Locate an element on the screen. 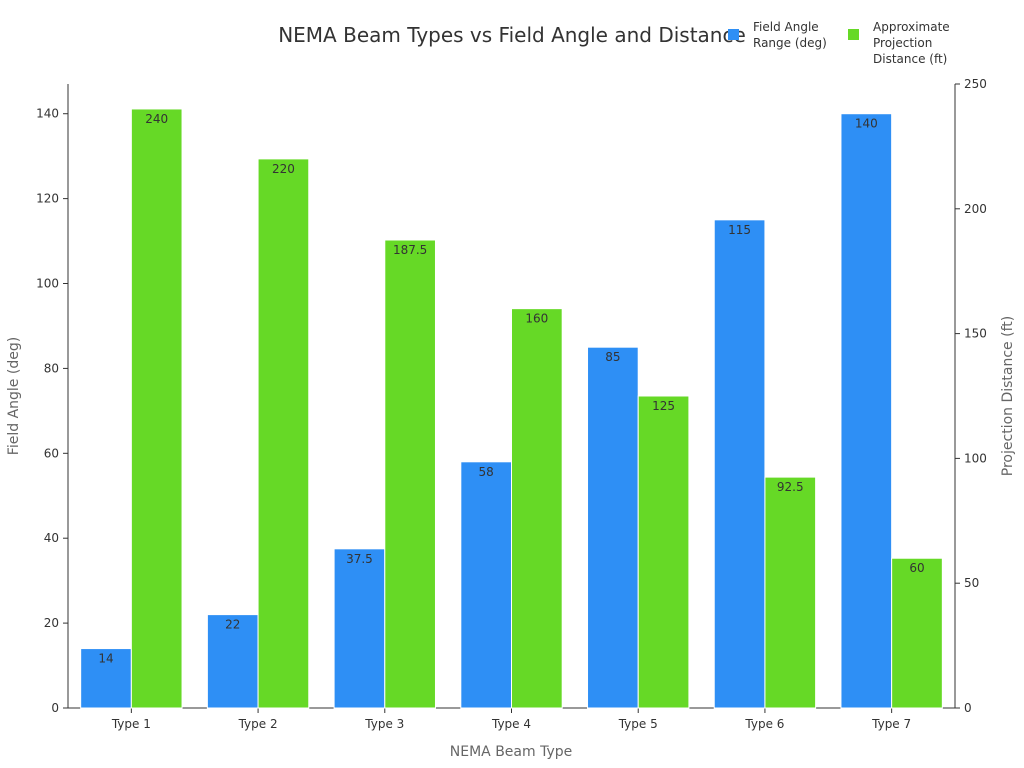  x-tick-label: Type 5 is located at coordinates (638, 724).